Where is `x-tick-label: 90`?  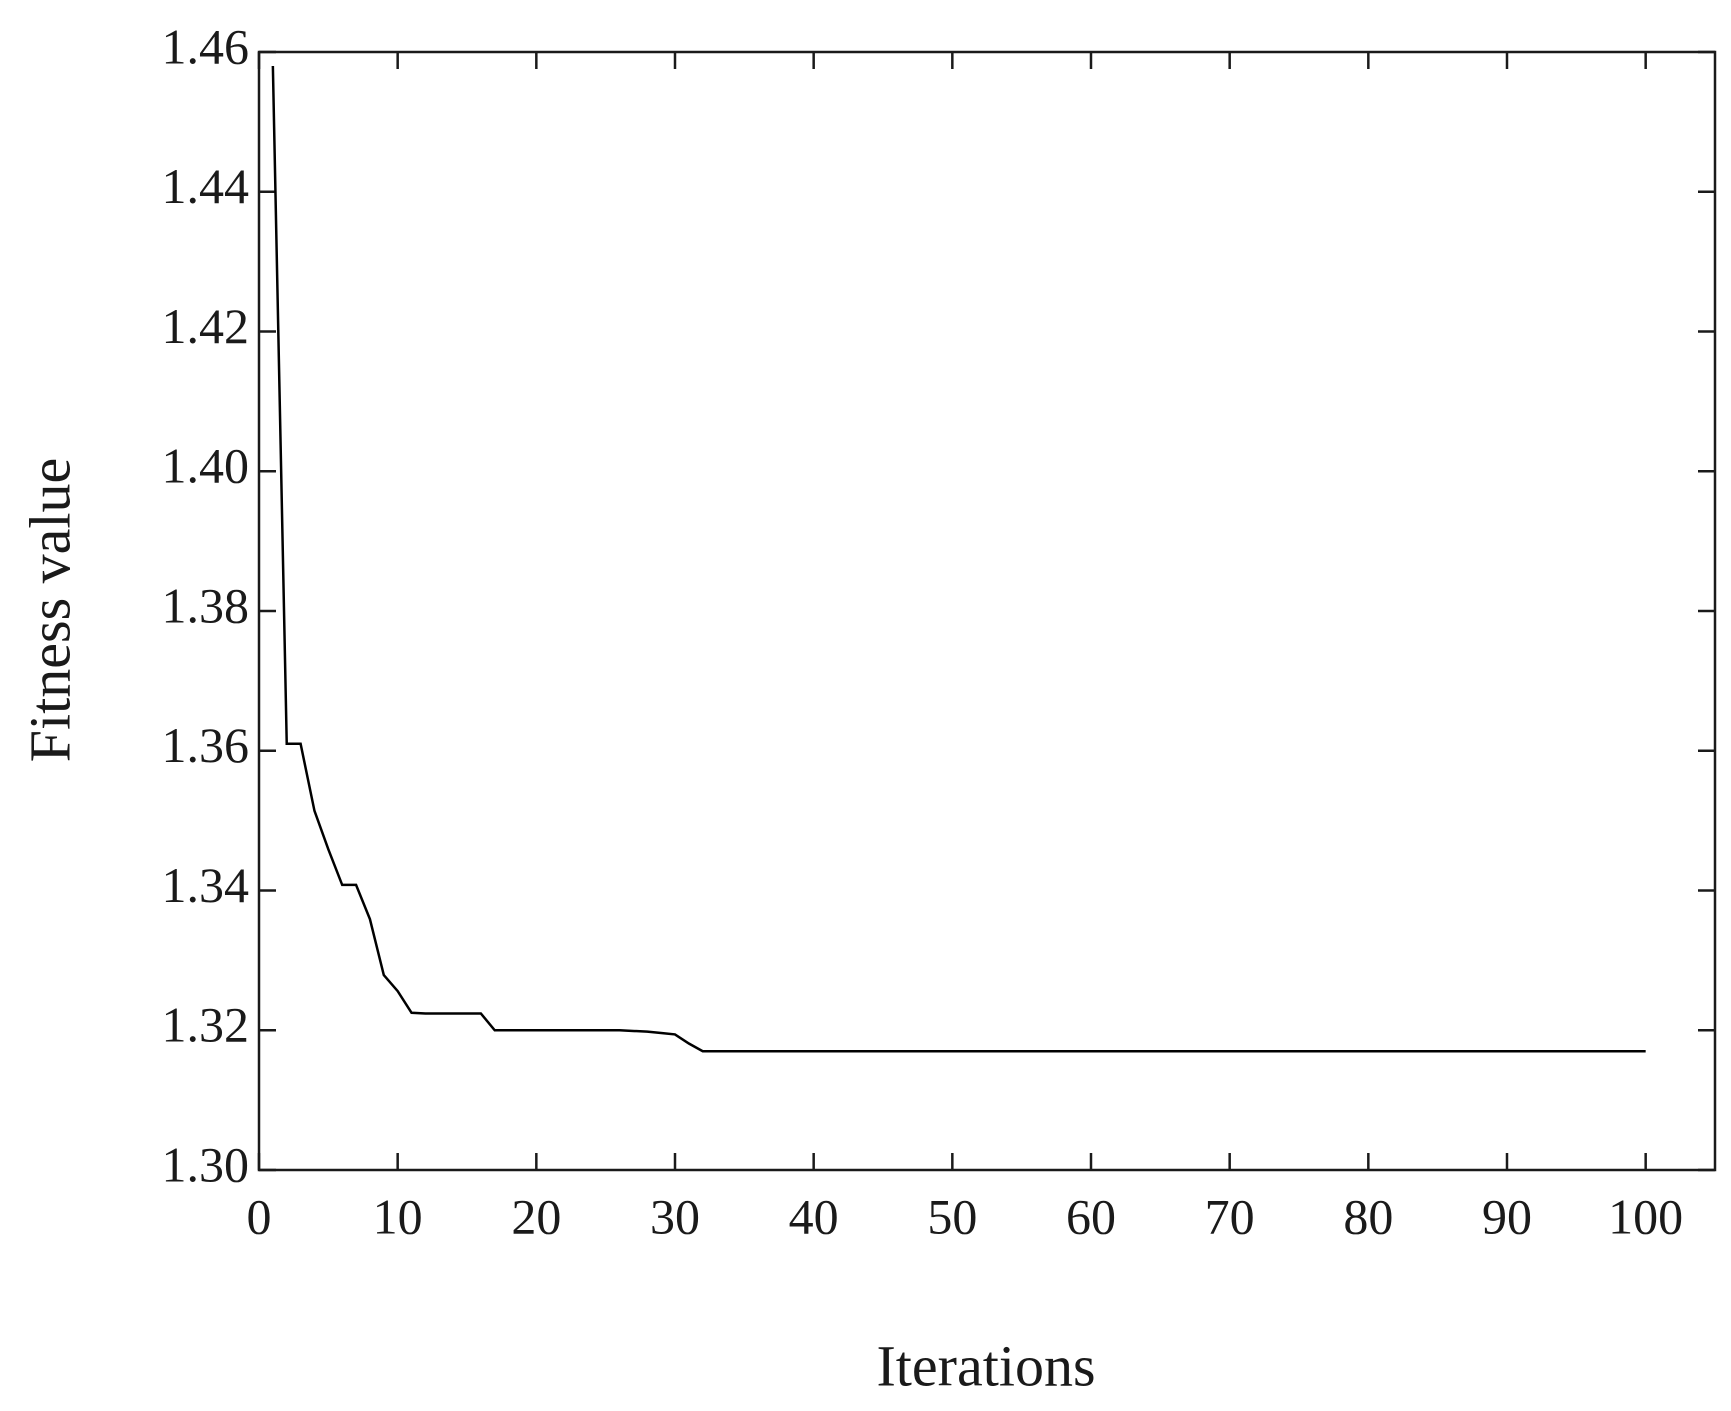 x-tick-label: 90 is located at coordinates (1507, 1216).